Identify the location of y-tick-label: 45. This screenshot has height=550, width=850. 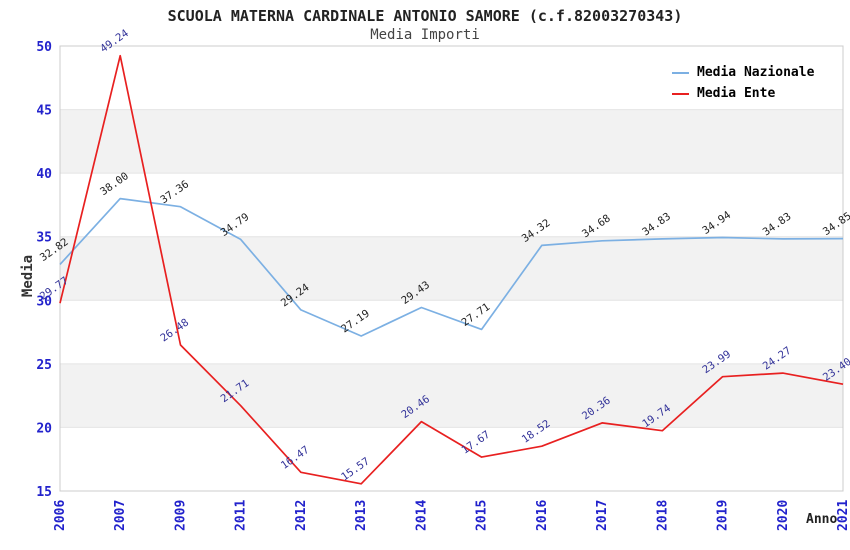
(44, 111).